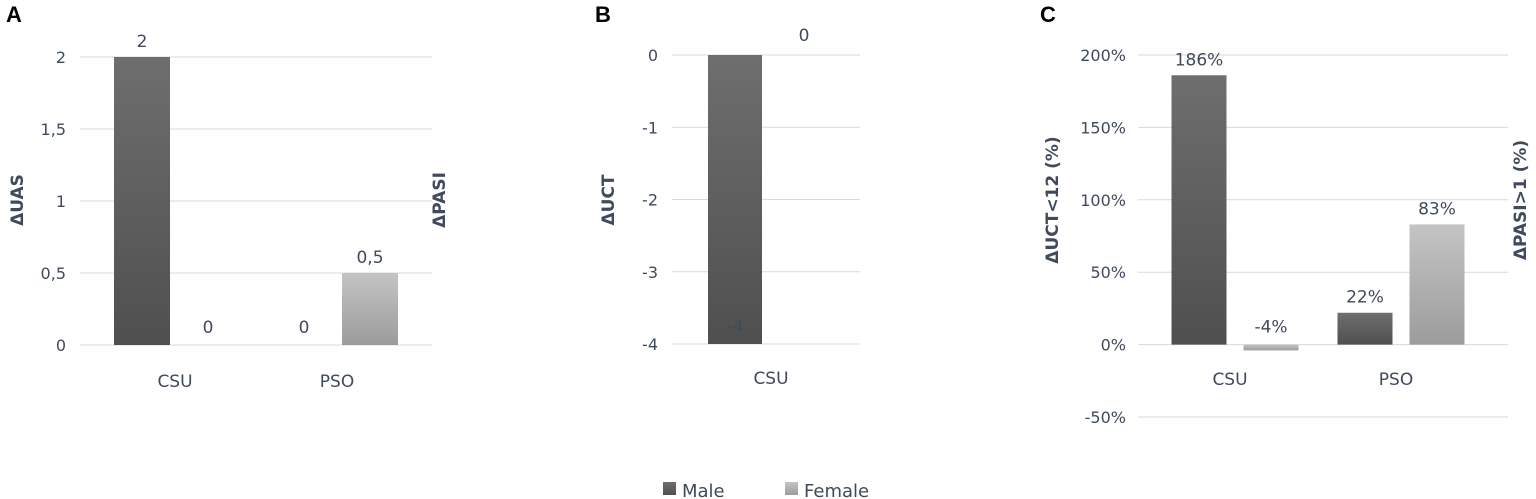 This screenshot has width=1536, height=499. I want to click on panel-b-grid, so click(766, 199).